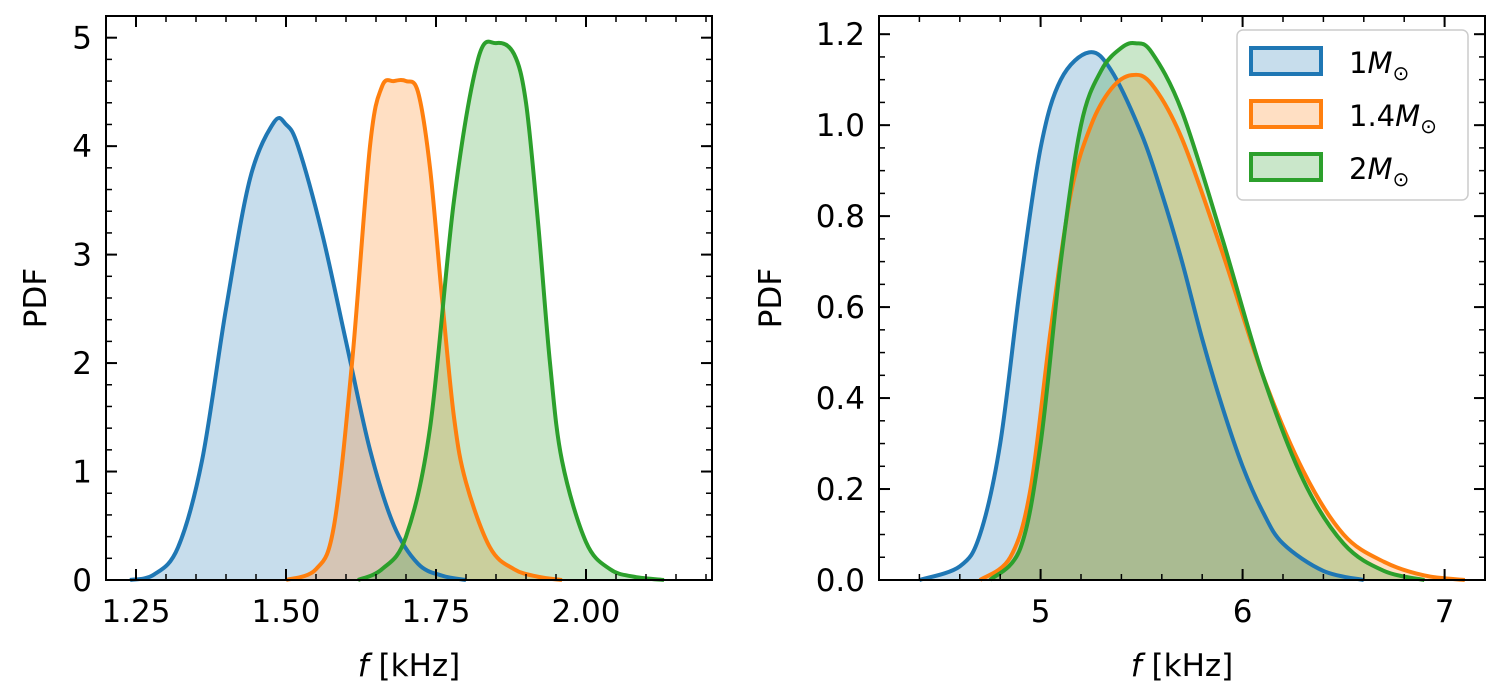 This screenshot has width=1500, height=700. I want to click on right-y-tick-label: 0.2, so click(840, 490).